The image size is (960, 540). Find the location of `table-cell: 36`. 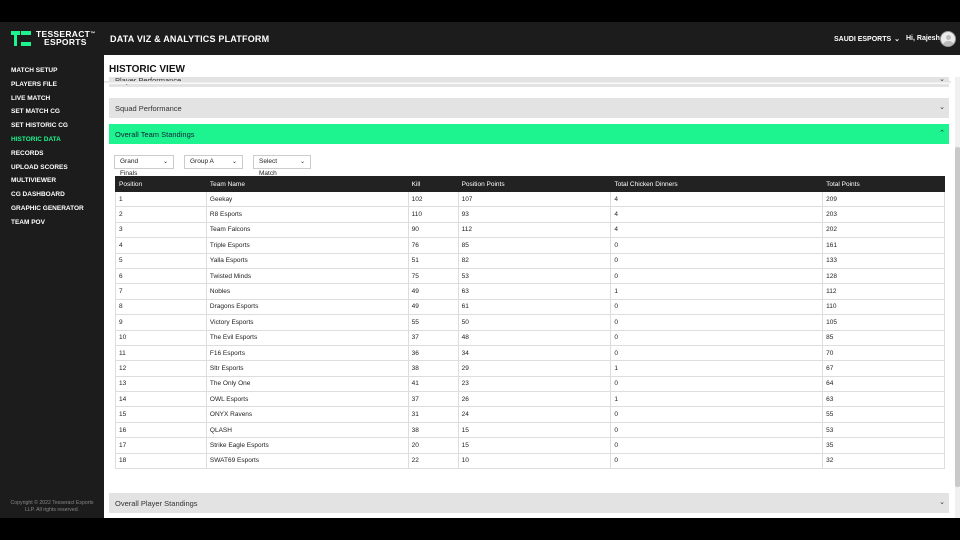

table-cell: 36 is located at coordinates (433, 353).